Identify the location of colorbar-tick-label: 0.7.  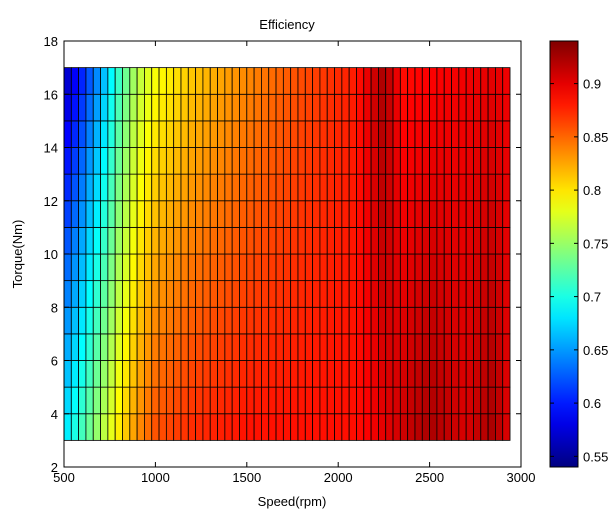
(592, 297).